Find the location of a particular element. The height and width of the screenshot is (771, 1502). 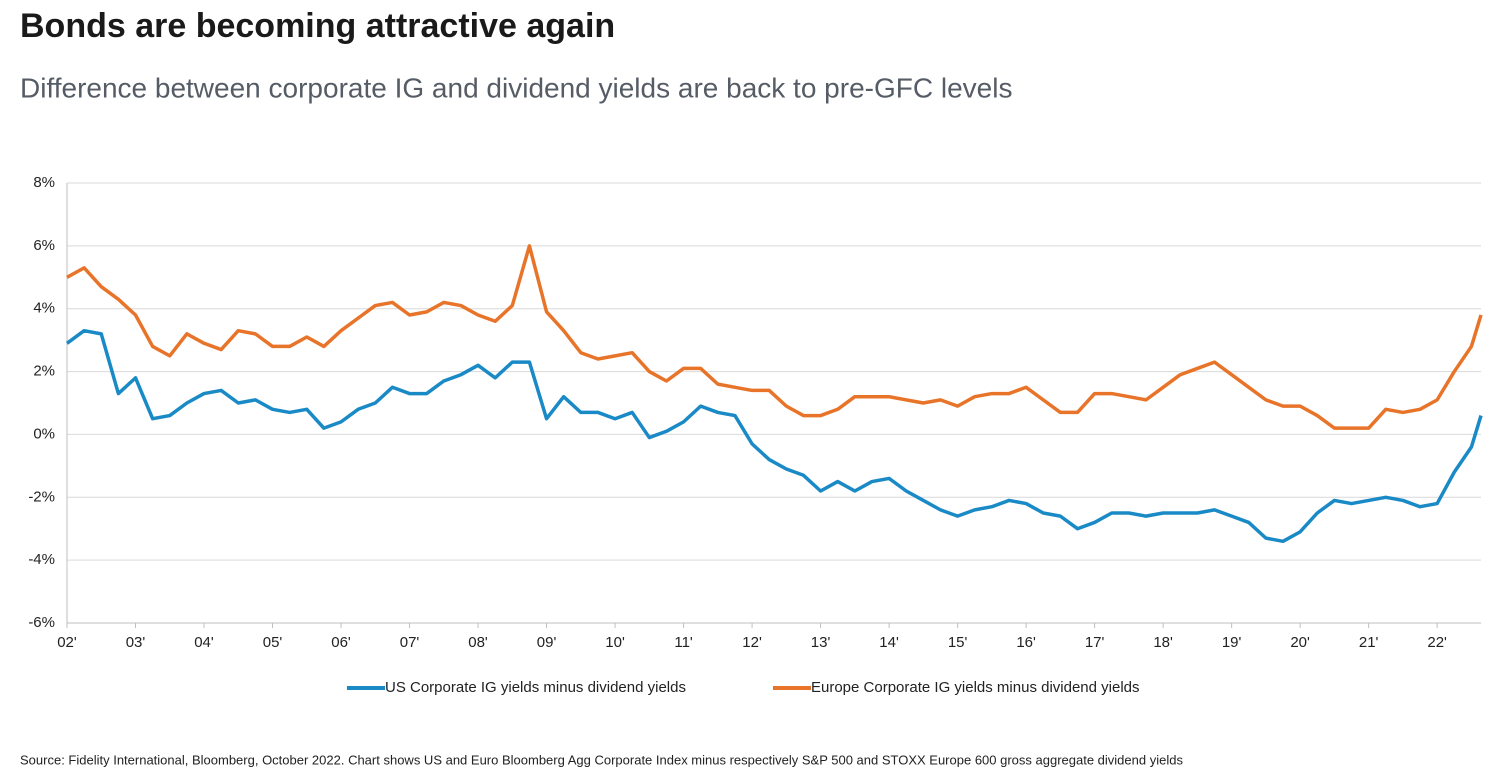

x-tick-label: 12' is located at coordinates (752, 642).